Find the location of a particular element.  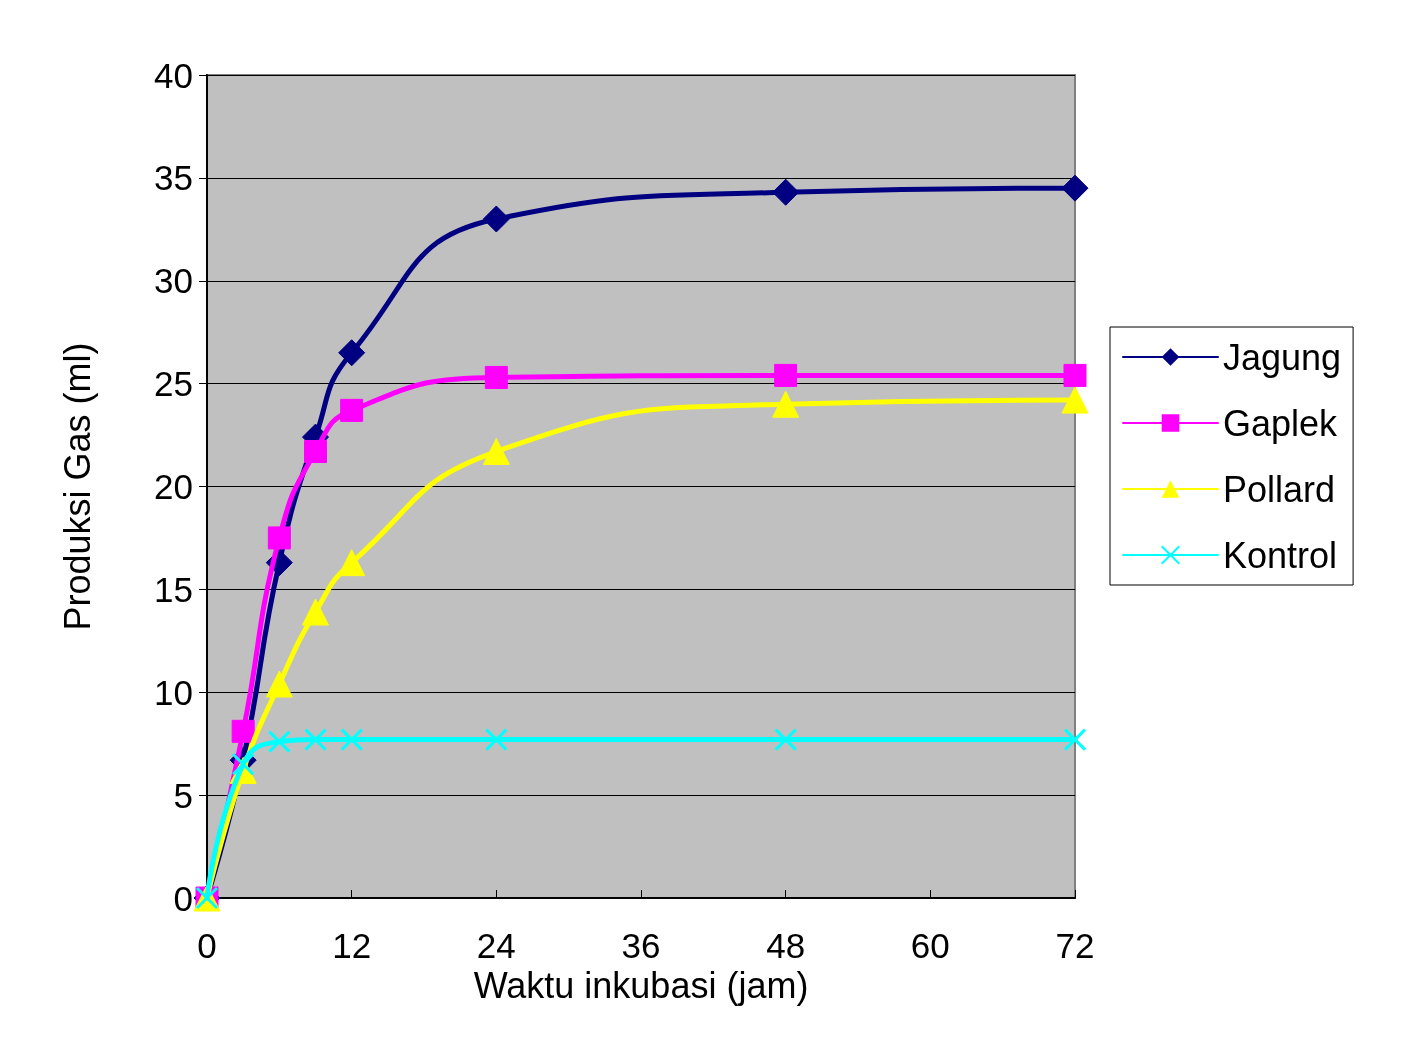

y-tick-label: 15 is located at coordinates (173, 589).